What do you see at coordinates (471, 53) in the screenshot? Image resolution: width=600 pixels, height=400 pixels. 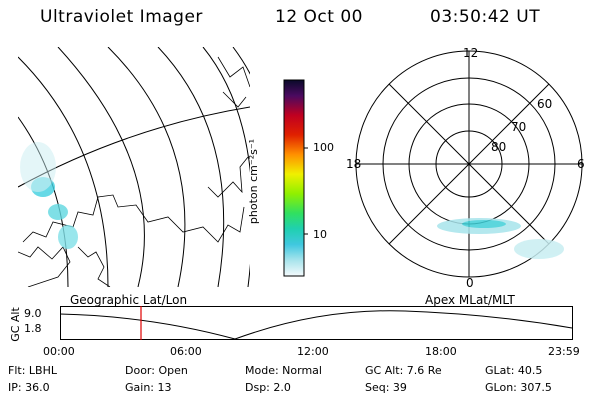 I see `mlt-label-12: 12` at bounding box center [471, 53].